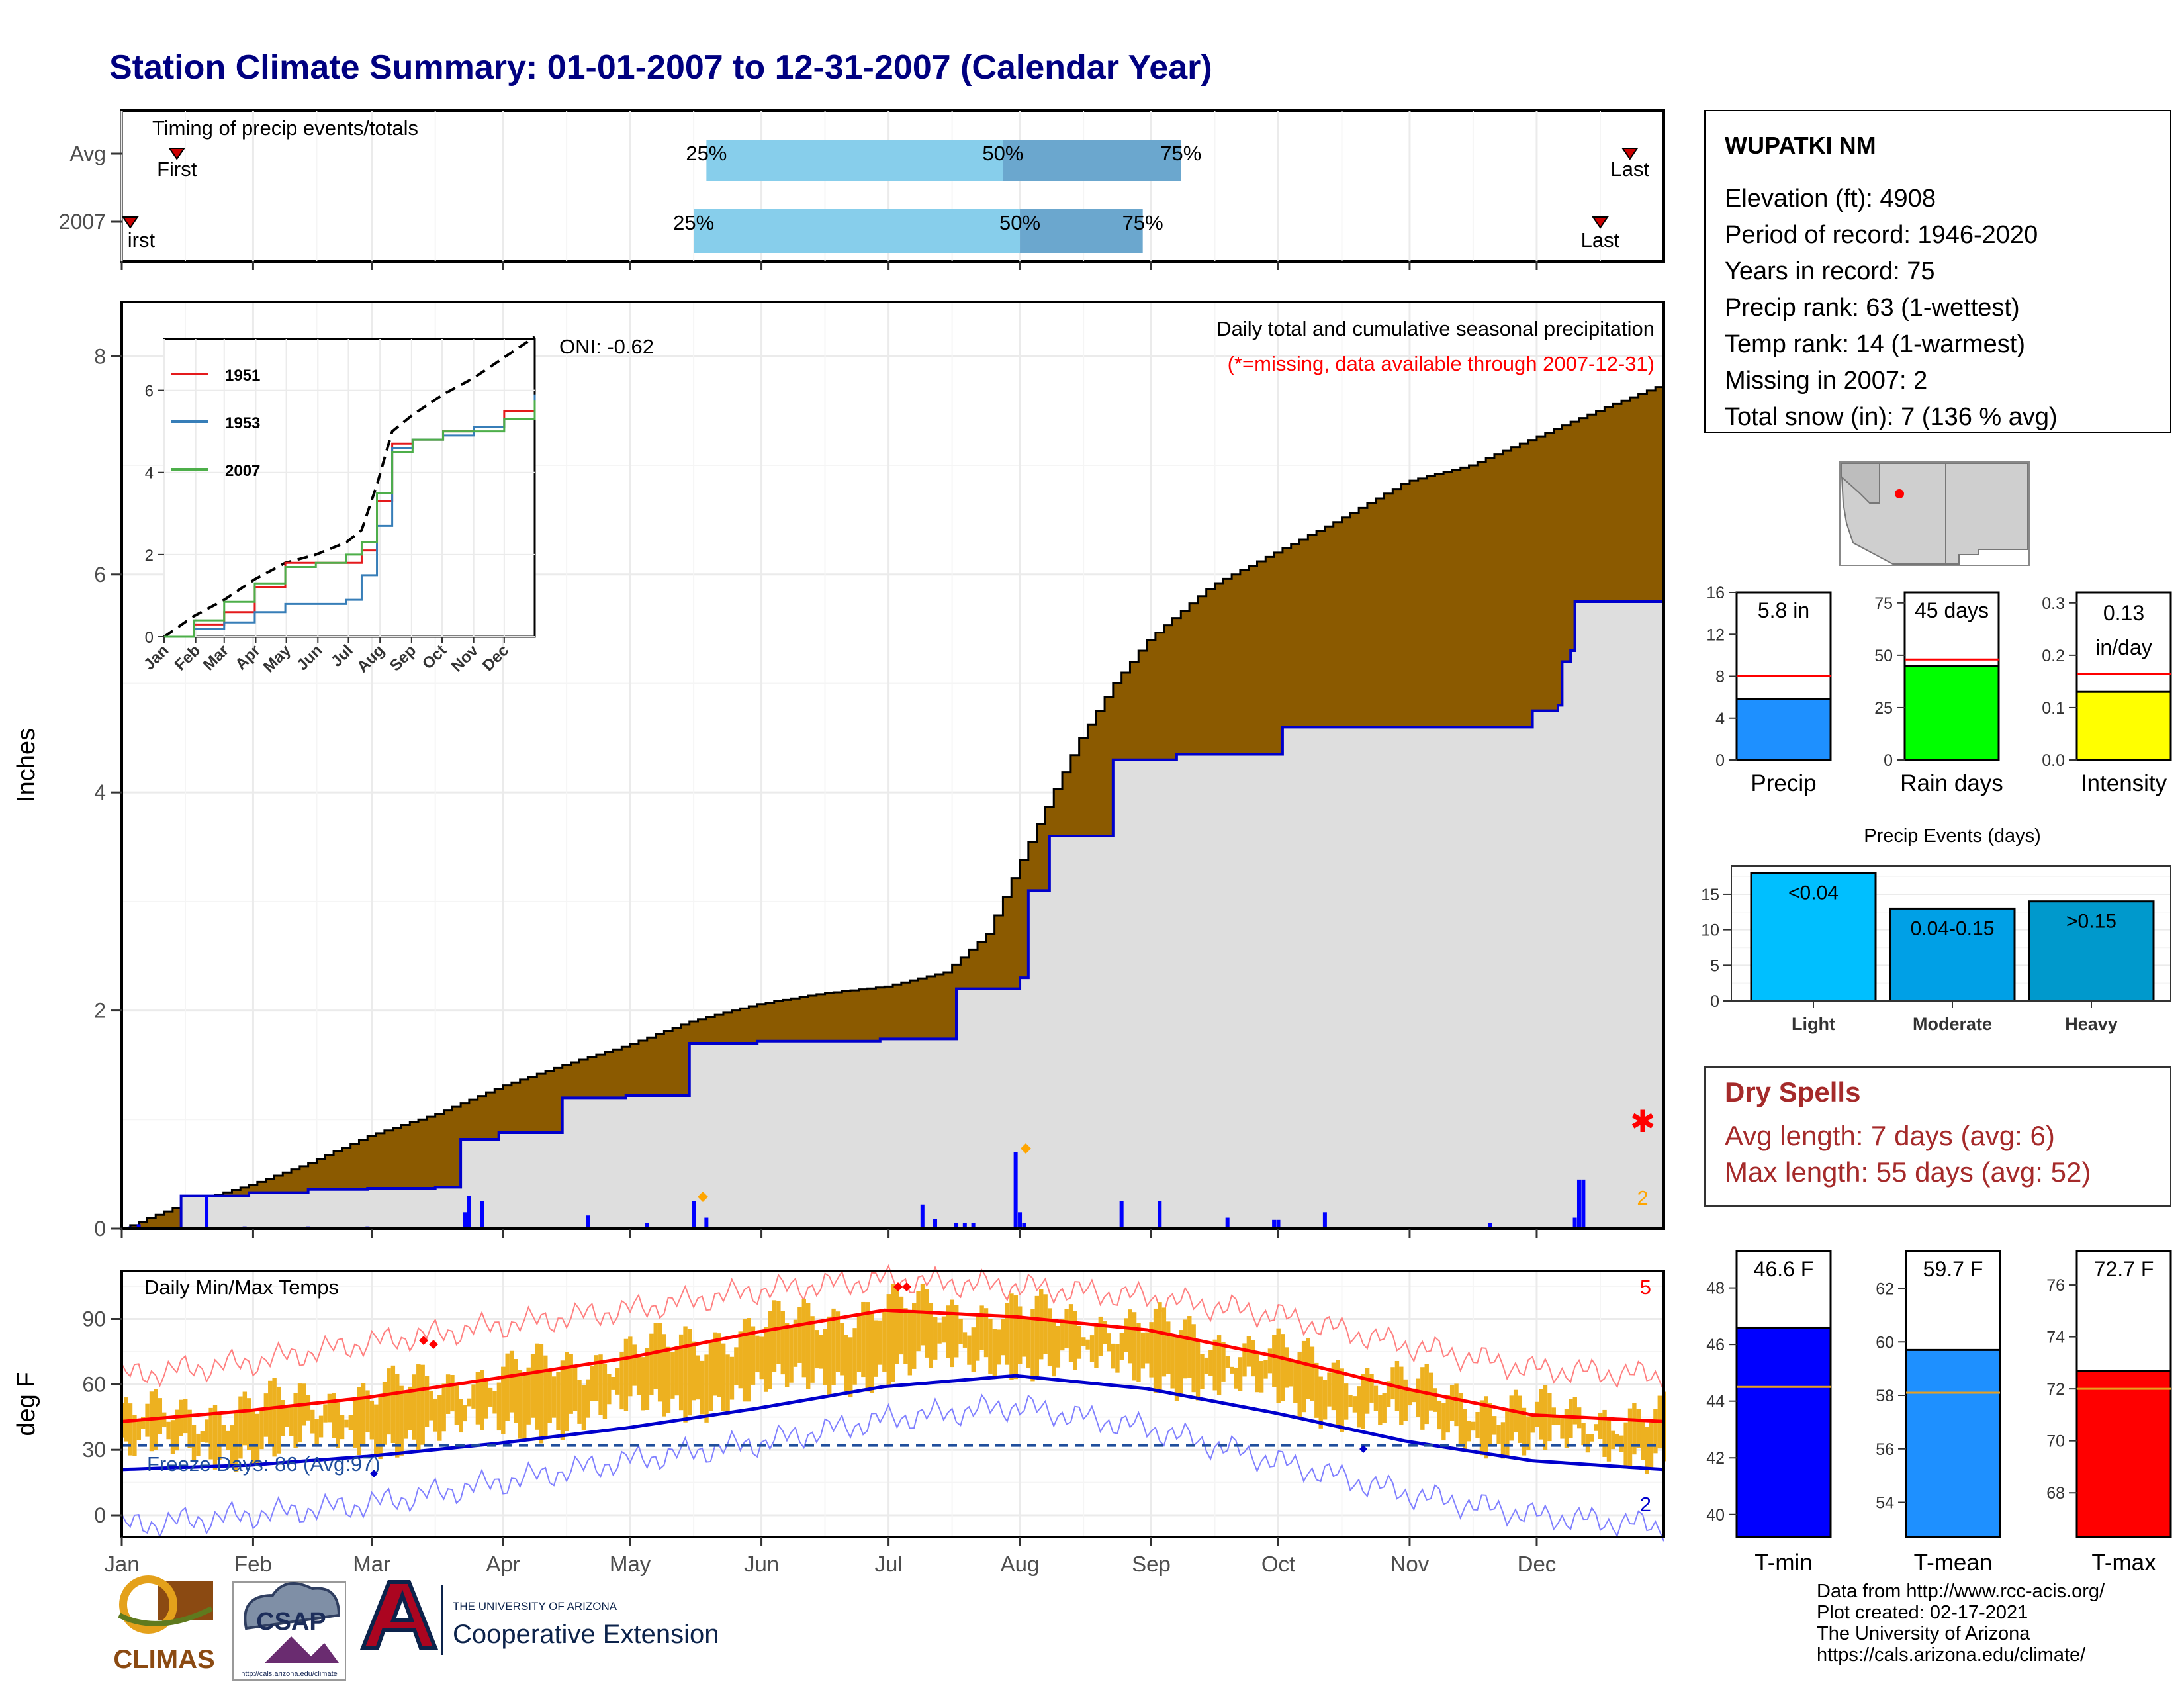 The image size is (2184, 1688). I want to click on events-x-label: Heavy, so click(2091, 1024).